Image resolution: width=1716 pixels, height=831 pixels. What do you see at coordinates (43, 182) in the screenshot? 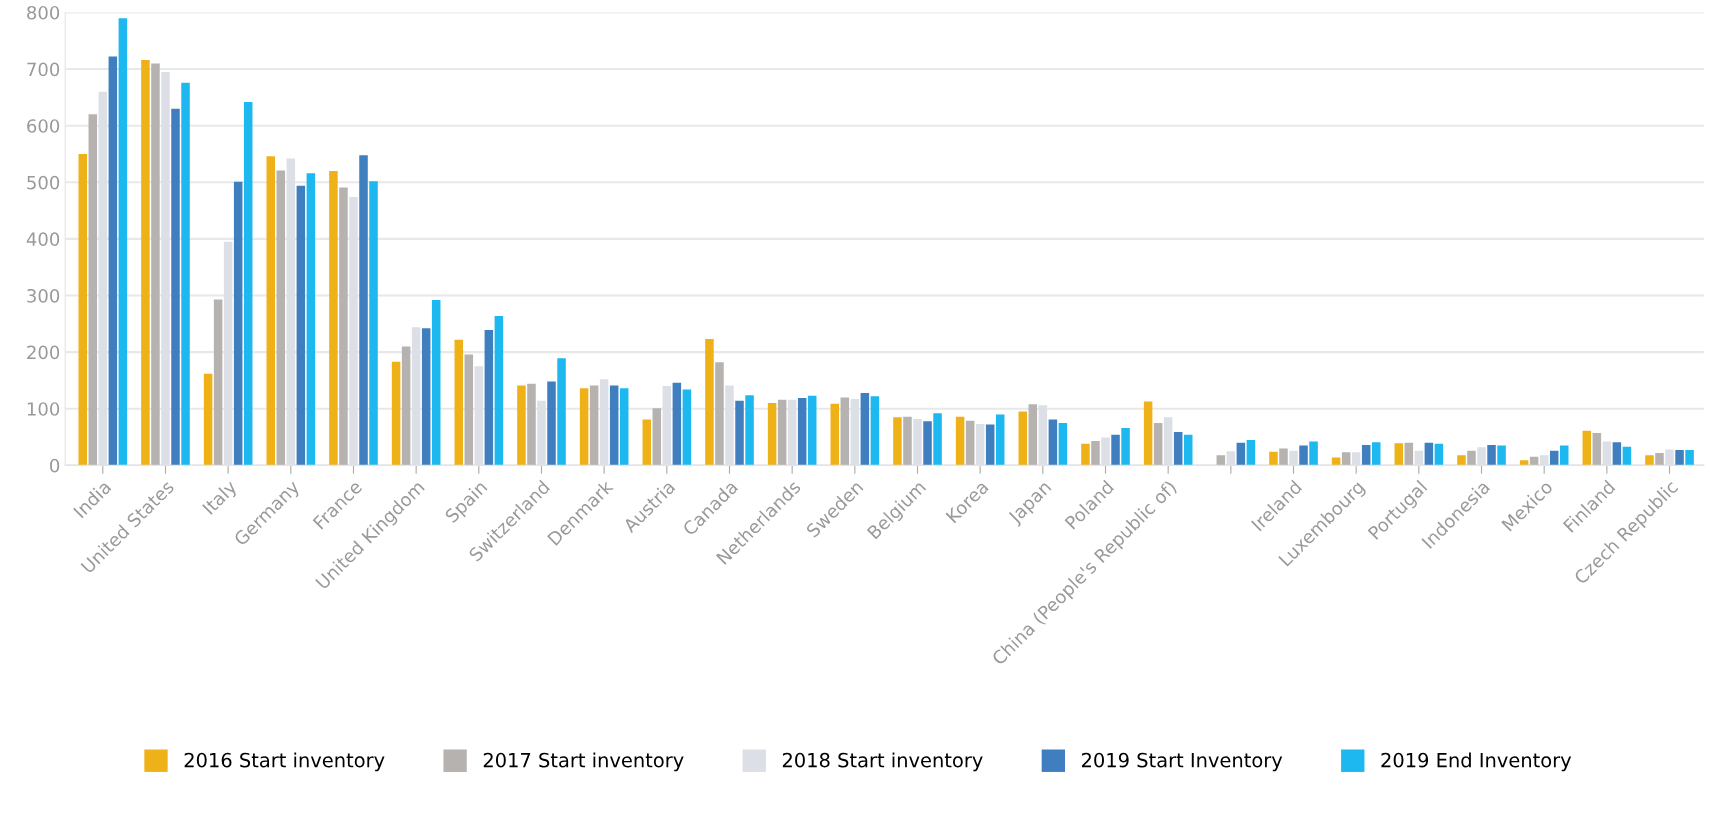
I see `y-tick-label: 500` at bounding box center [43, 182].